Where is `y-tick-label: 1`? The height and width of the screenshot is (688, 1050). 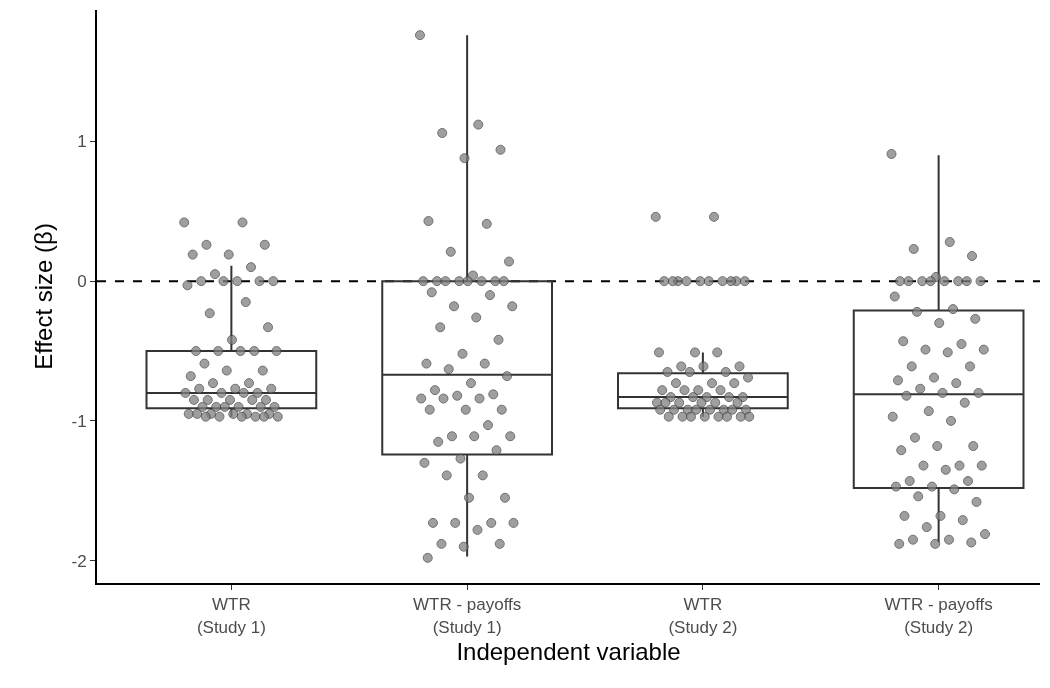 y-tick-label: 1 is located at coordinates (82, 142).